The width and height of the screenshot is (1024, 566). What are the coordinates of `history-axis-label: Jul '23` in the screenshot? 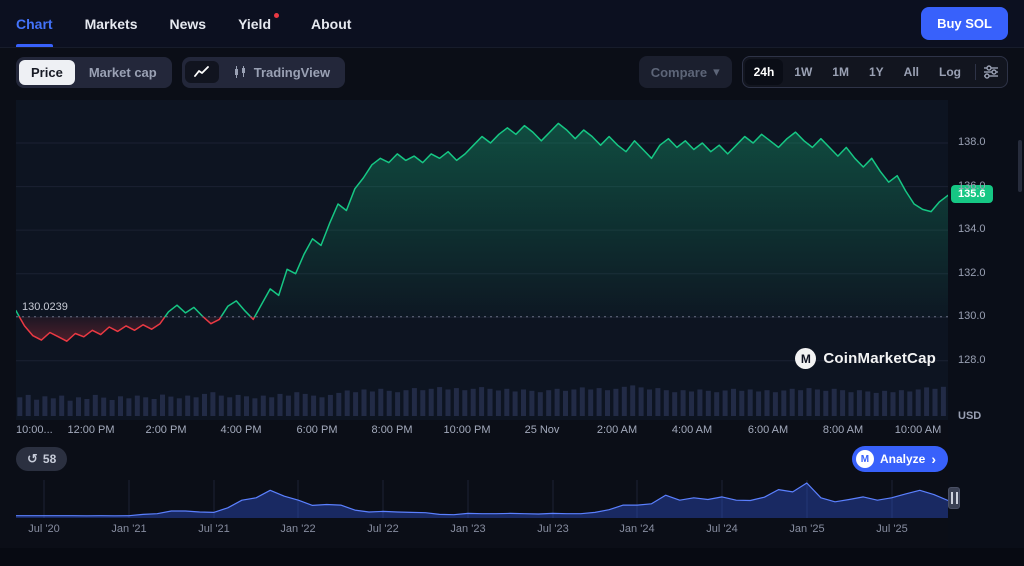 It's located at (553, 529).